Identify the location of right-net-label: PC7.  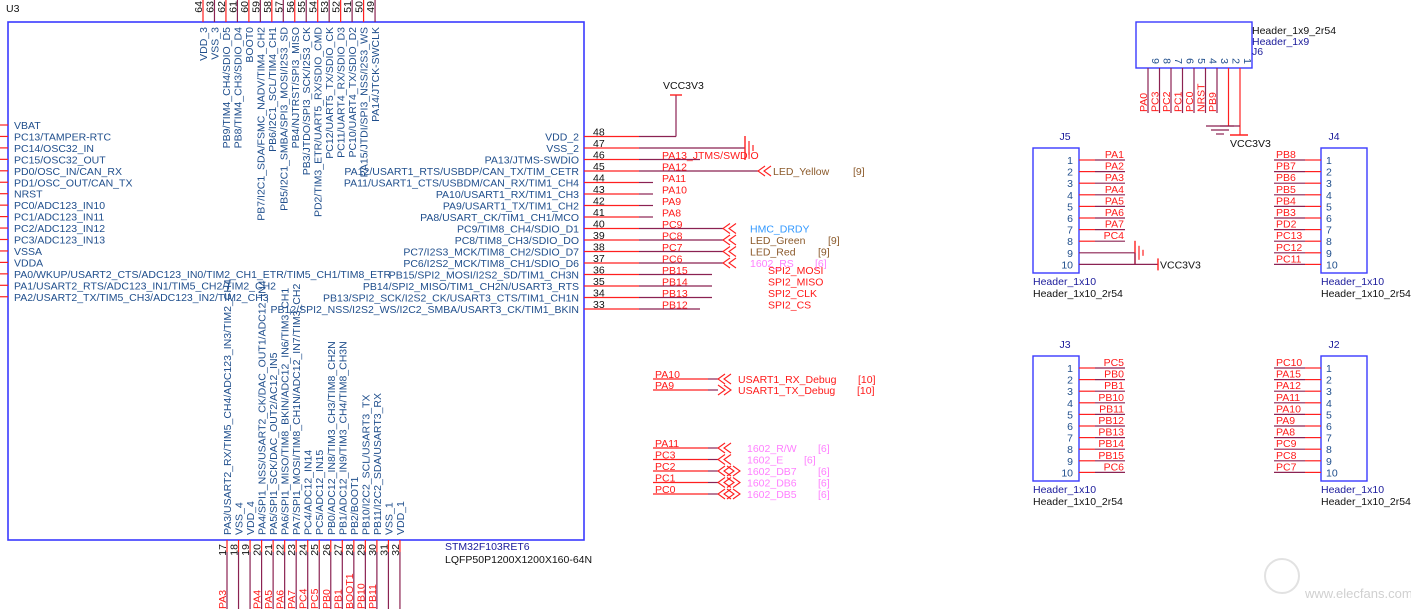
(672, 248).